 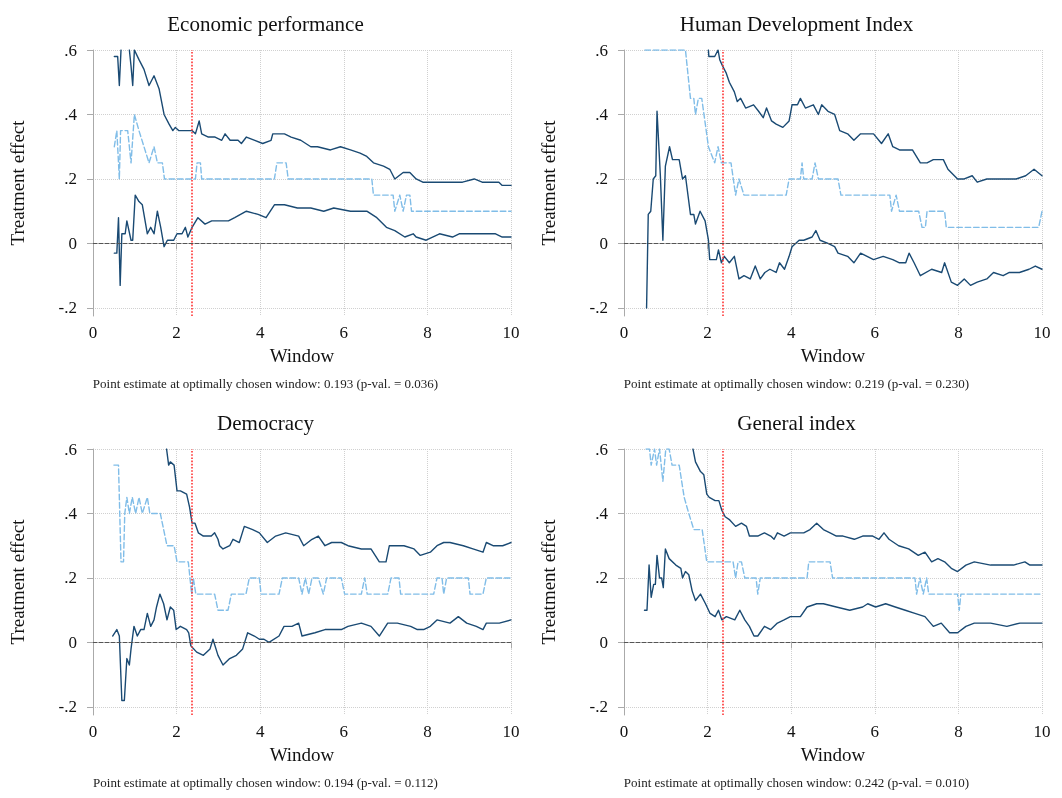 What do you see at coordinates (265, 782) in the screenshot?
I see `text: Point estimate at optimally chosen window: 0.194 (p-val. = 0.112)` at bounding box center [265, 782].